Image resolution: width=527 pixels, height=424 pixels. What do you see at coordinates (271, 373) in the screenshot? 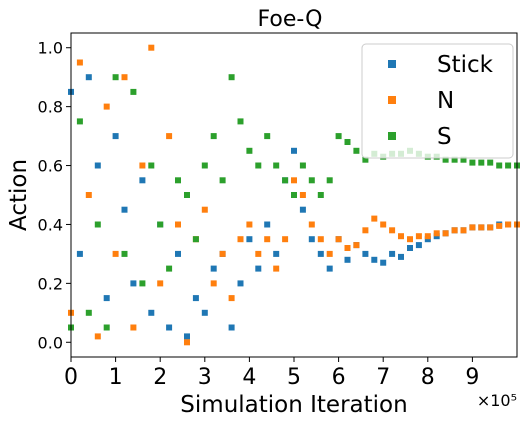
I see `x-axis: 0 1 2 3 4 5 6 7 8 9` at bounding box center [271, 373].